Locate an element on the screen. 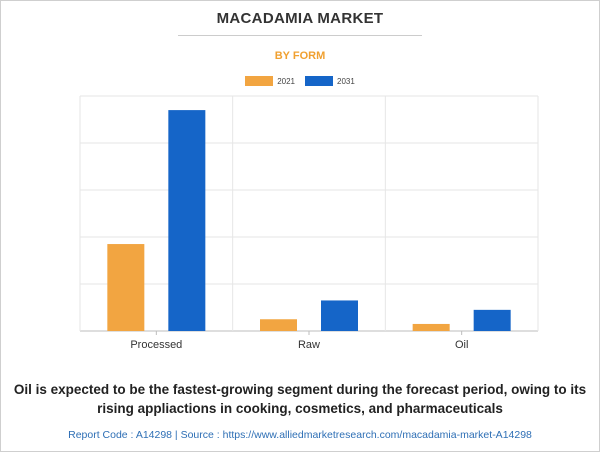 The height and width of the screenshot is (452, 600). x-tick-label: Processed is located at coordinates (156, 345).